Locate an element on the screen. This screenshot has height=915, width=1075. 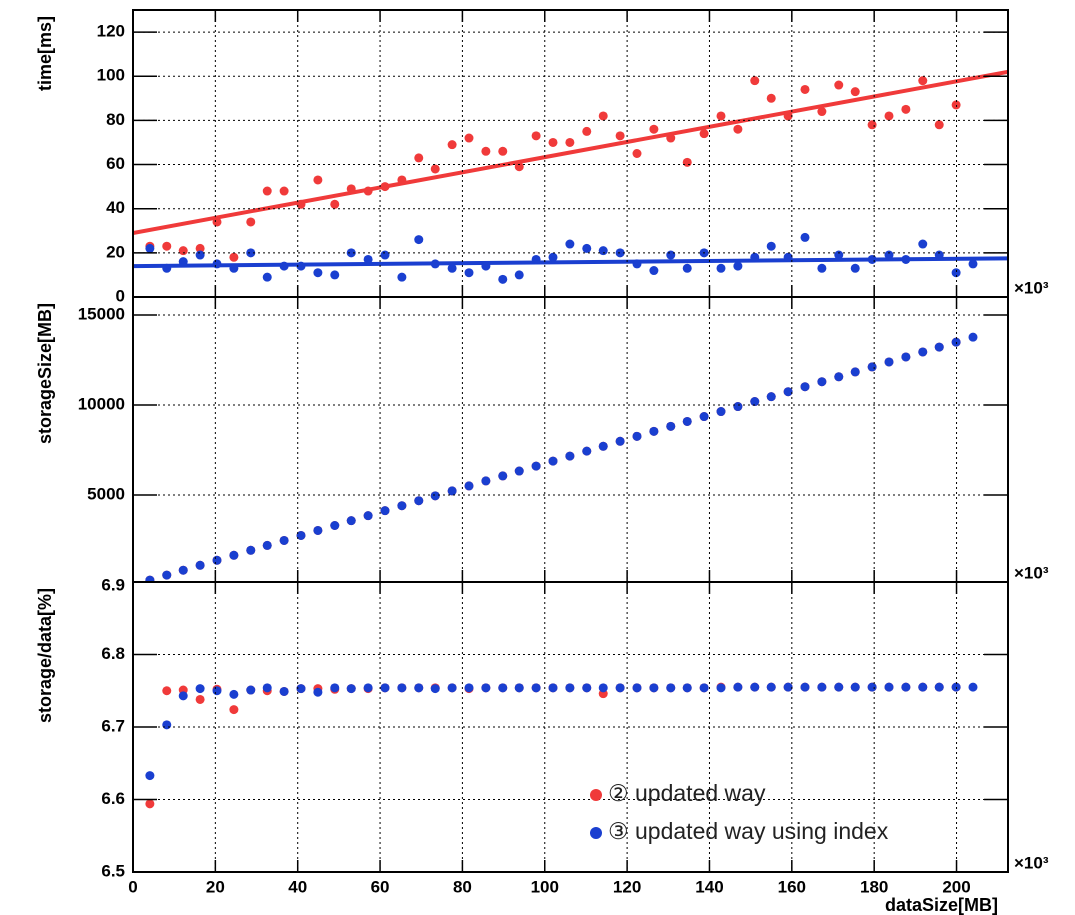
x-tick-label: 120 is located at coordinates (627, 886).